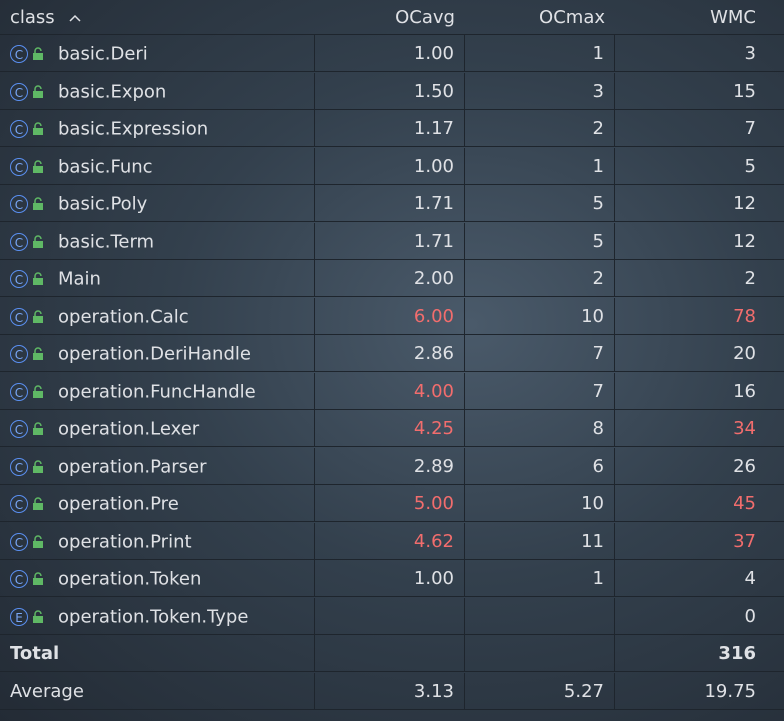  What do you see at coordinates (730, 691) in the screenshot?
I see `average-wmc: 19.75` at bounding box center [730, 691].